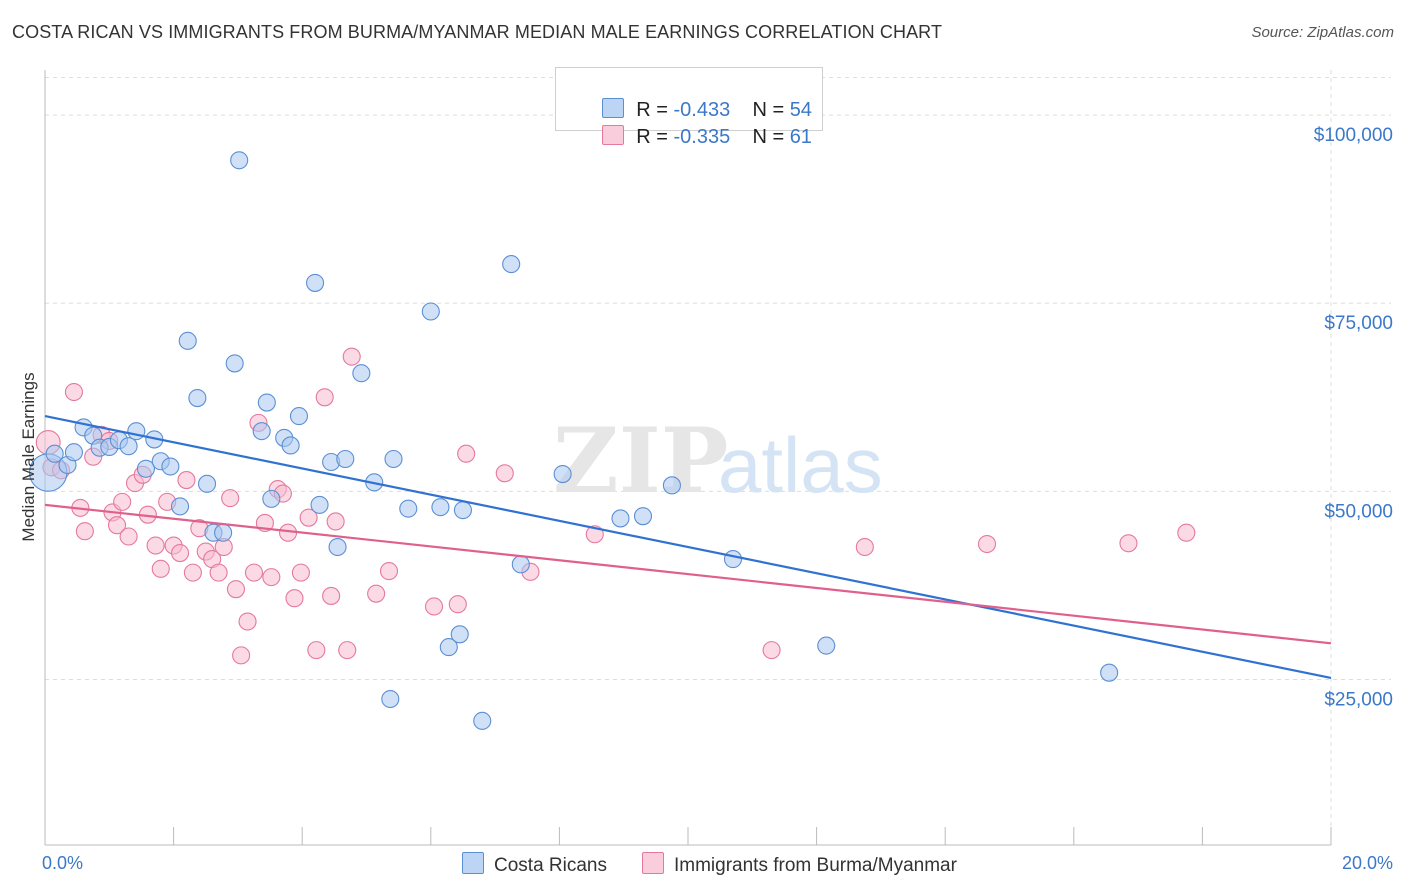 This screenshot has width=1406, height=892. I want to click on watermark: ZIP atlas, so click(718, 461).